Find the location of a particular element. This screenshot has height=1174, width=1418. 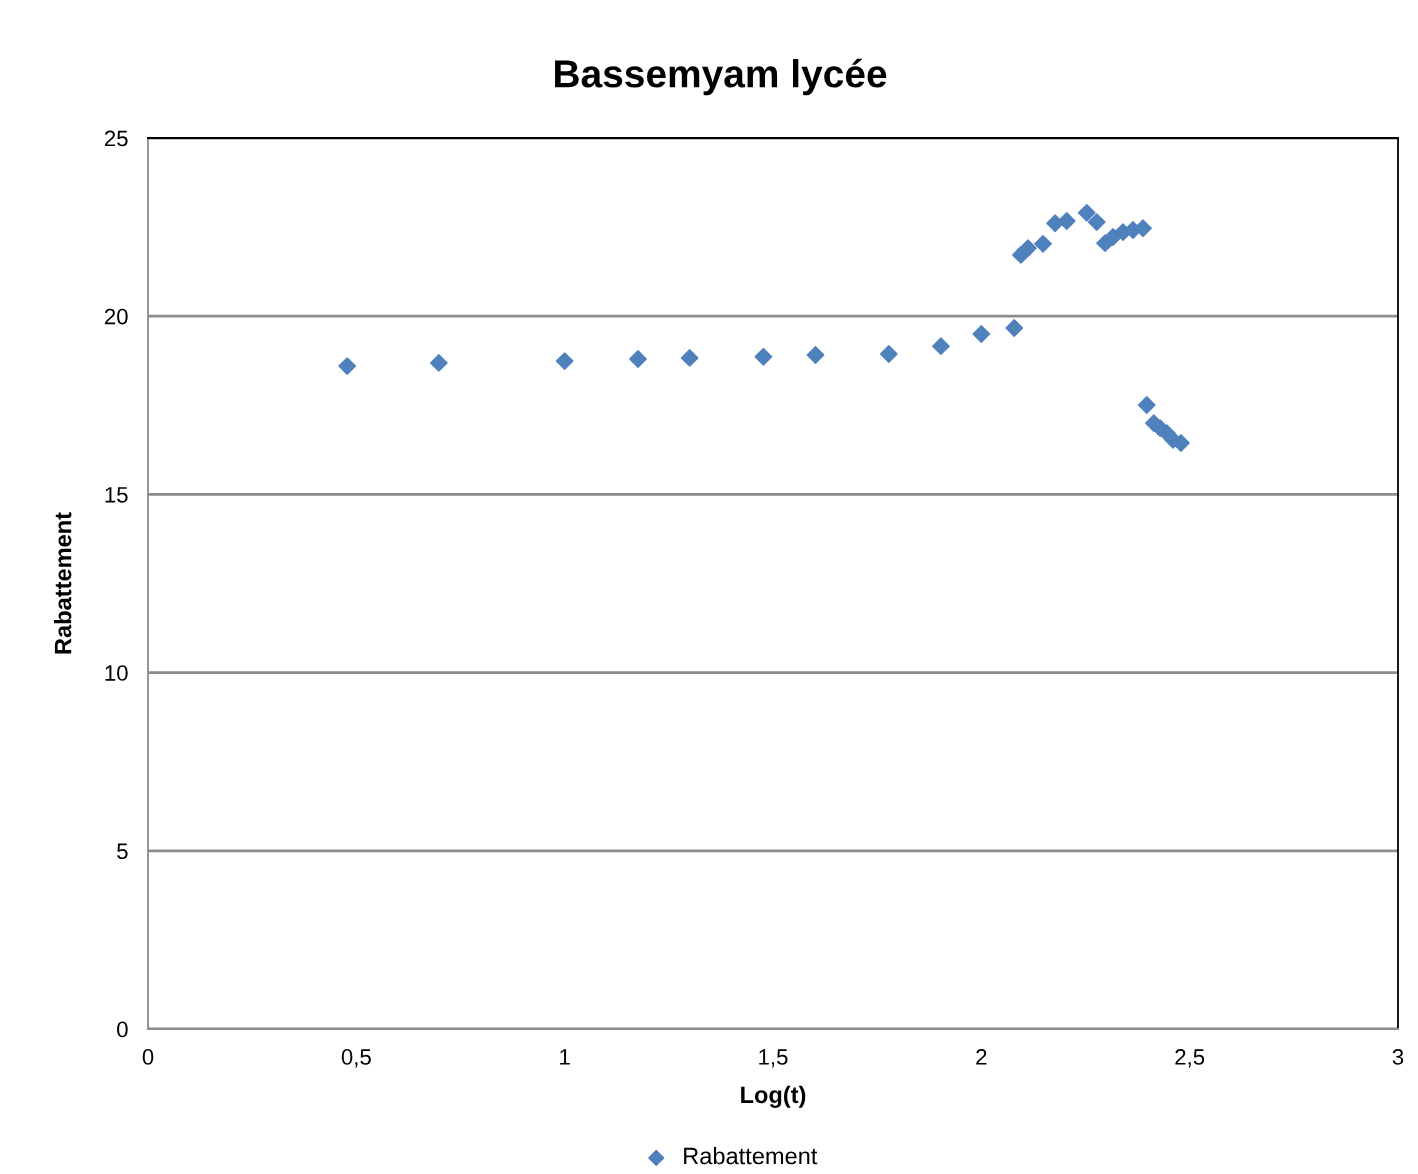

x-axis-title: Log(t) is located at coordinates (773, 1096).